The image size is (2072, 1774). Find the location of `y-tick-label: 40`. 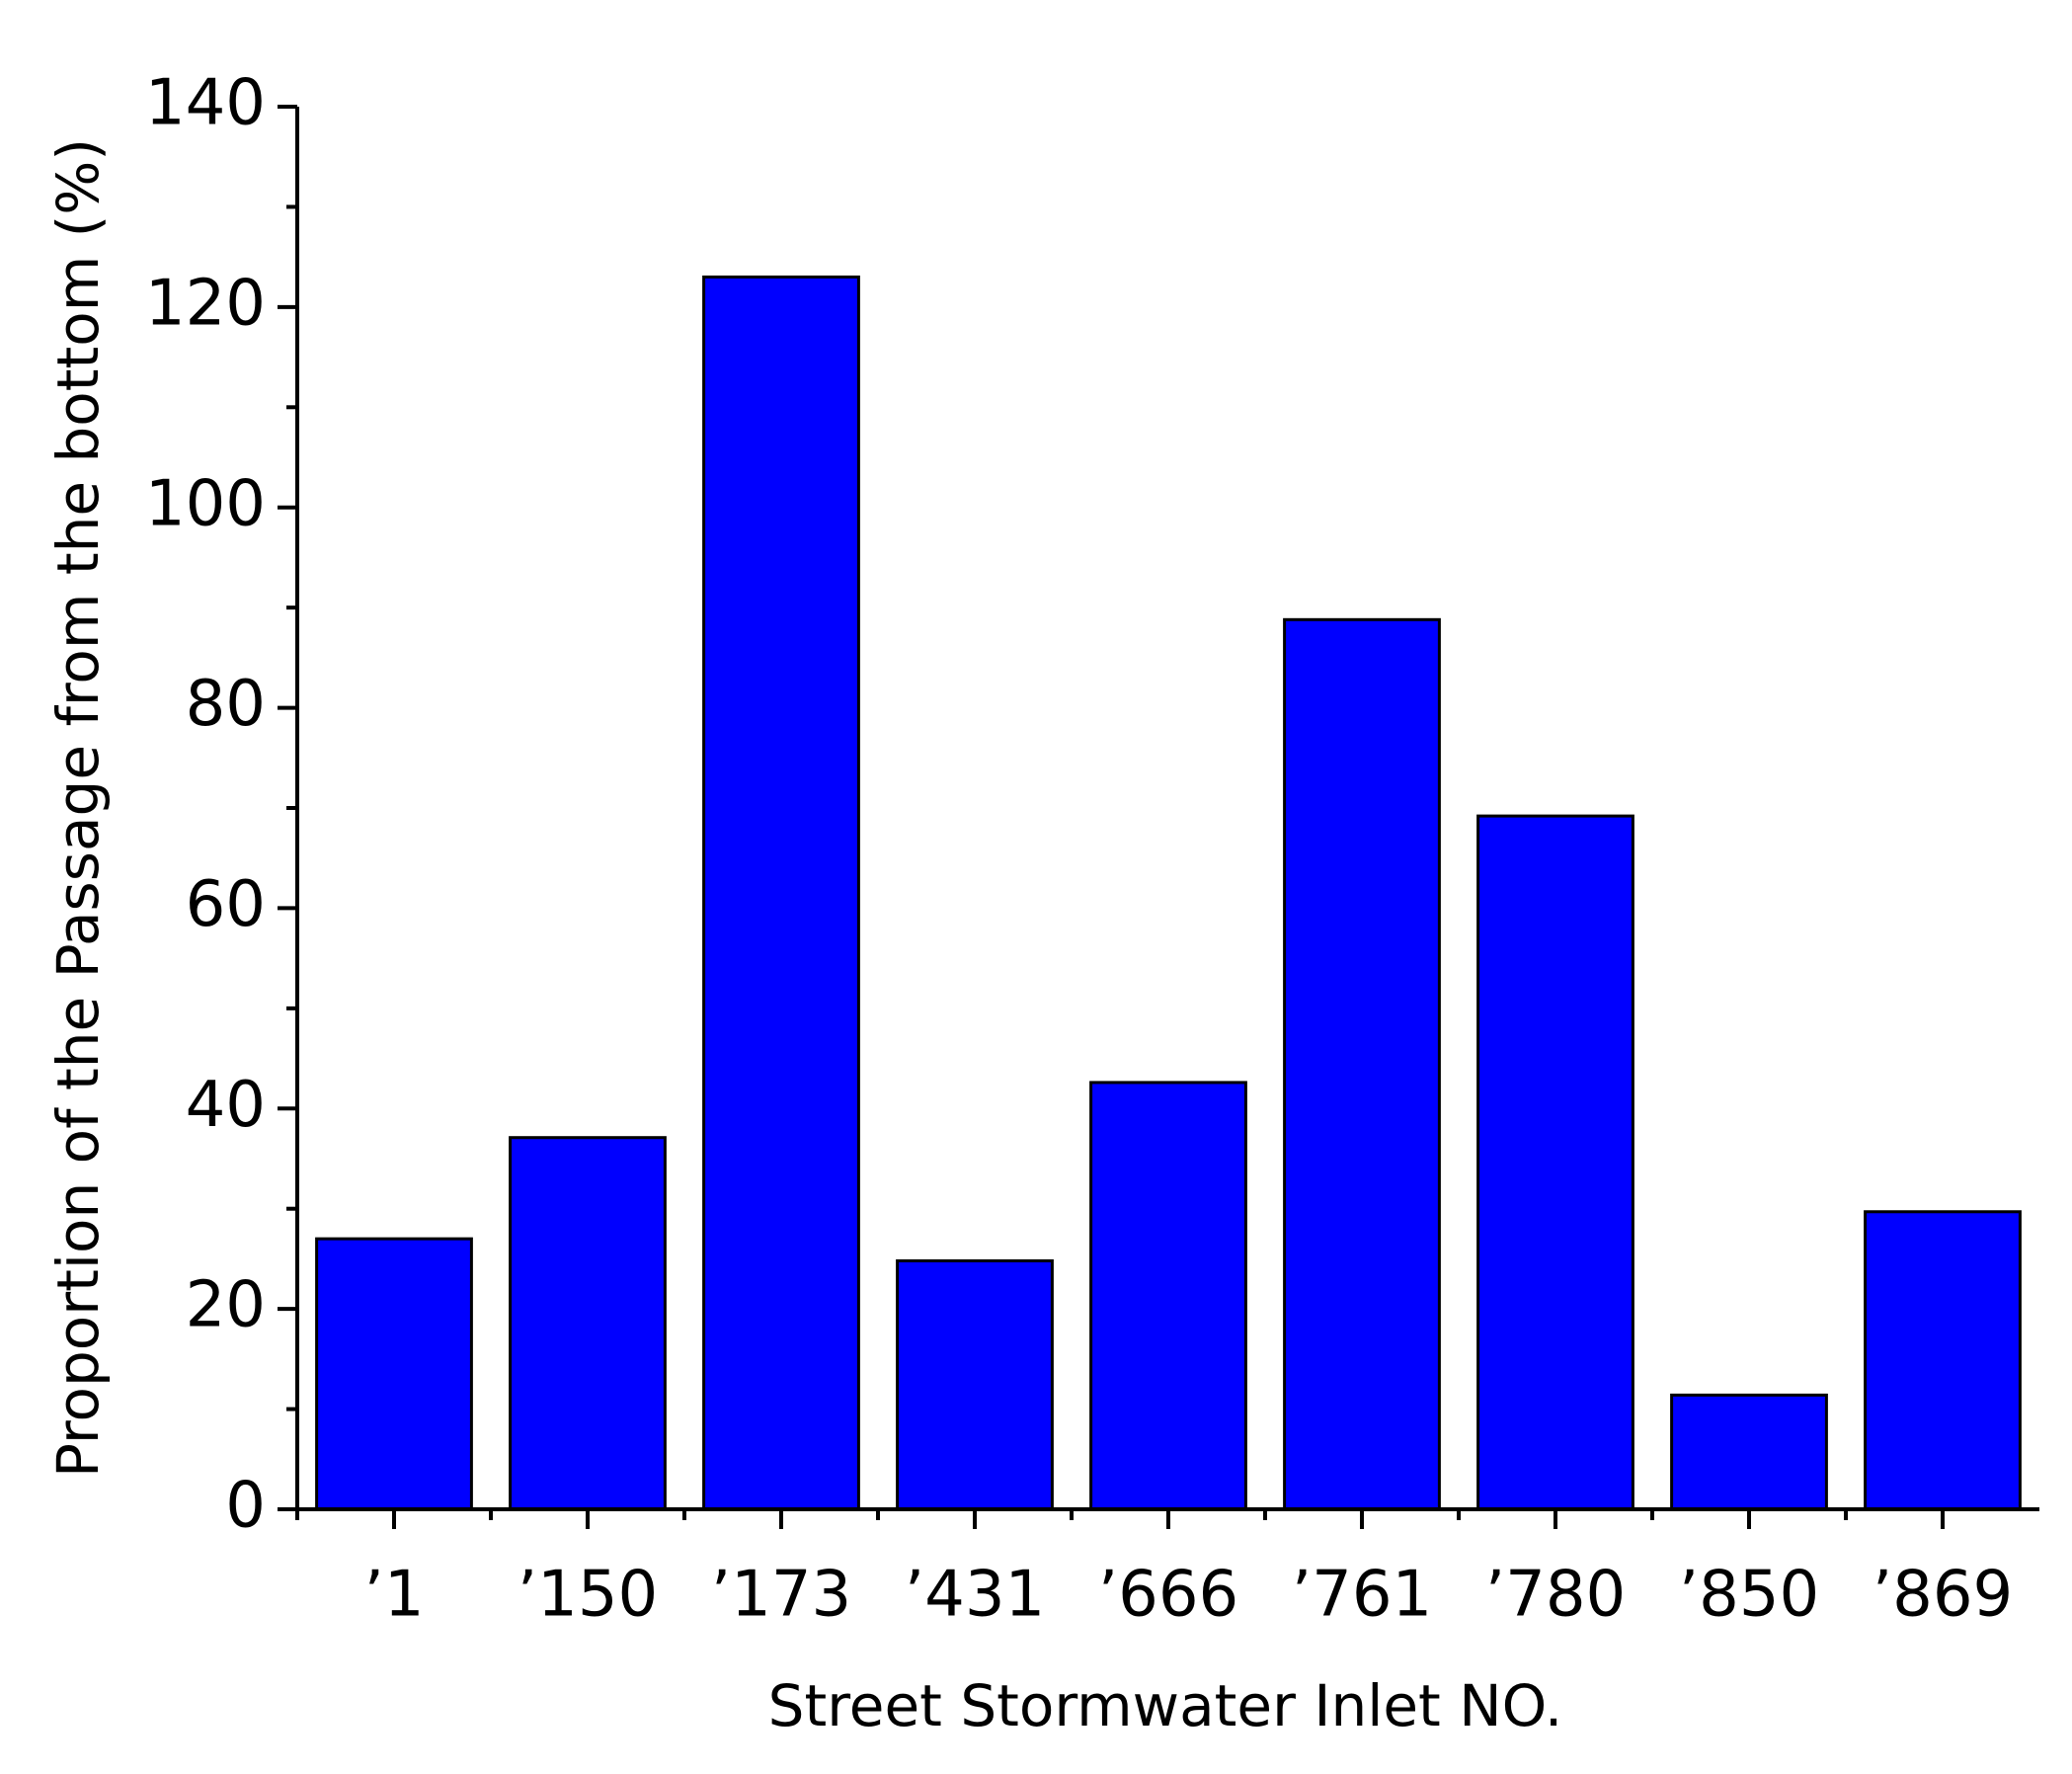

y-tick-label: 40 is located at coordinates (226, 1105).